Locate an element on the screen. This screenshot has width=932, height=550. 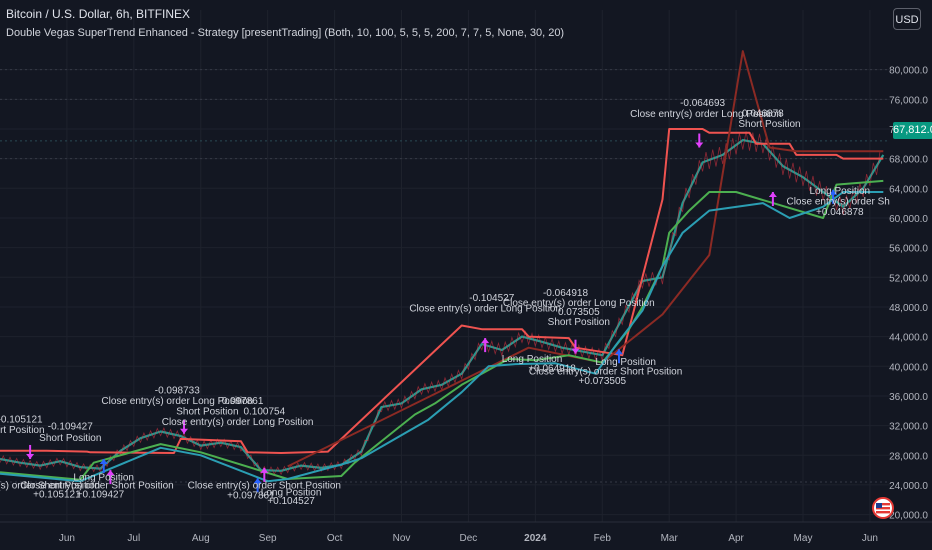
time-axis-area is located at coordinates (466, 536).